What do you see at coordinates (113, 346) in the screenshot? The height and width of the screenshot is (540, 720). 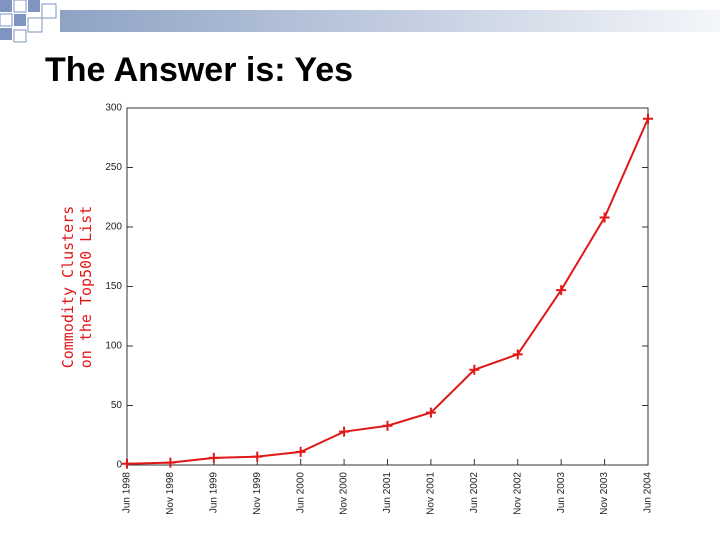 I see `y-tick-label: 100` at bounding box center [113, 346].